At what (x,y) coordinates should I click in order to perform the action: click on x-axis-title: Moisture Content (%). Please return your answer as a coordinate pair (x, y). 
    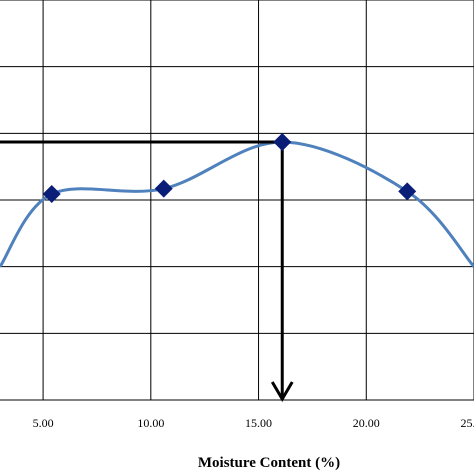
    Looking at the image, I should click on (269, 463).